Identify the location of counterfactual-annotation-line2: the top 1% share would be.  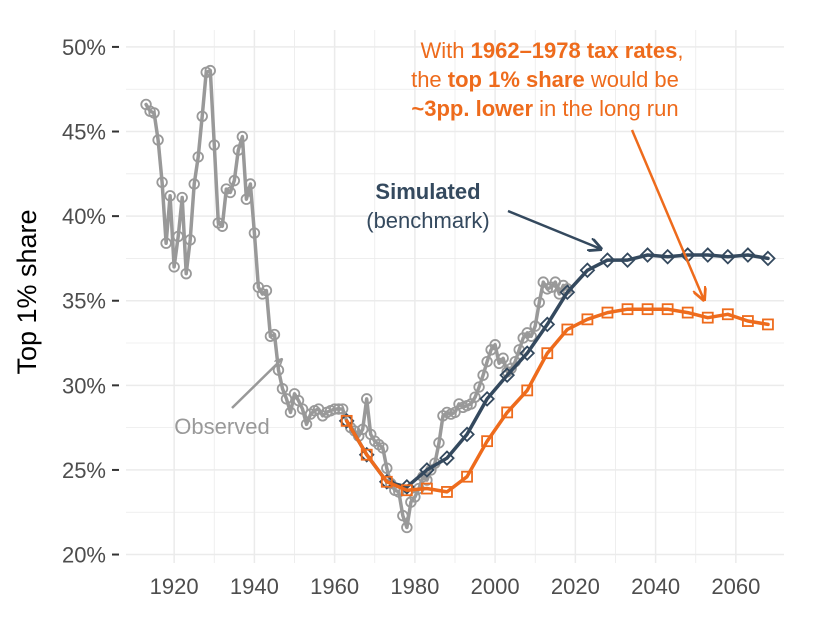
(545, 79).